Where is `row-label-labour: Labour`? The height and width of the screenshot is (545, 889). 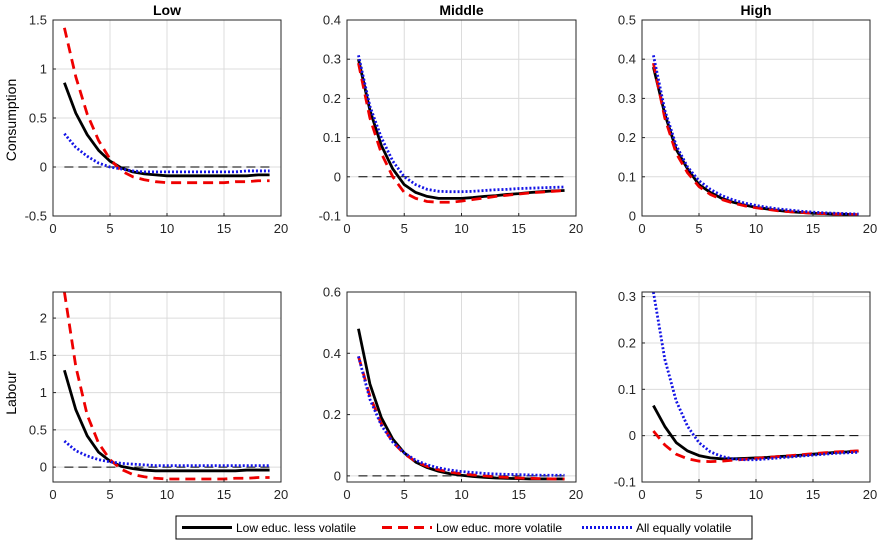 row-label-labour: Labour is located at coordinates (11, 393).